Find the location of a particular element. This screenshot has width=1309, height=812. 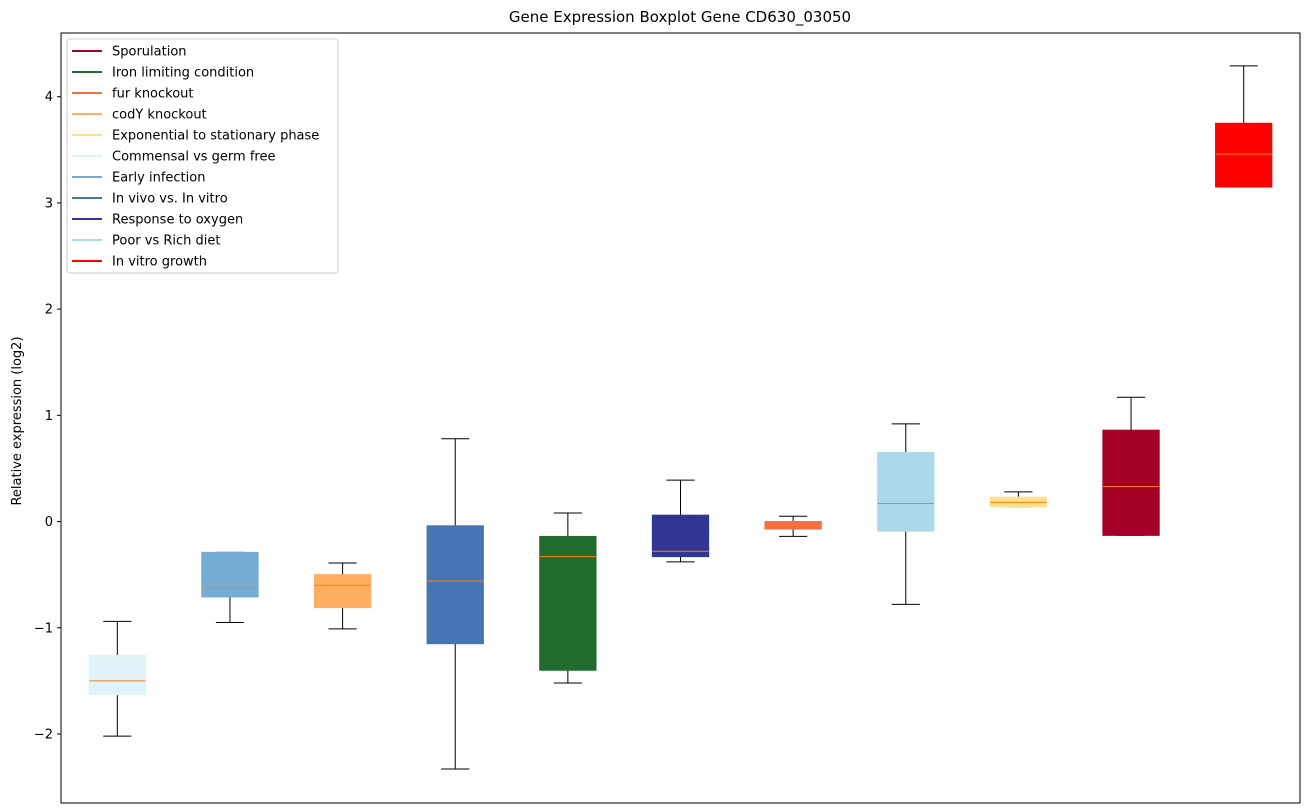

legend-box is located at coordinates (202, 156).